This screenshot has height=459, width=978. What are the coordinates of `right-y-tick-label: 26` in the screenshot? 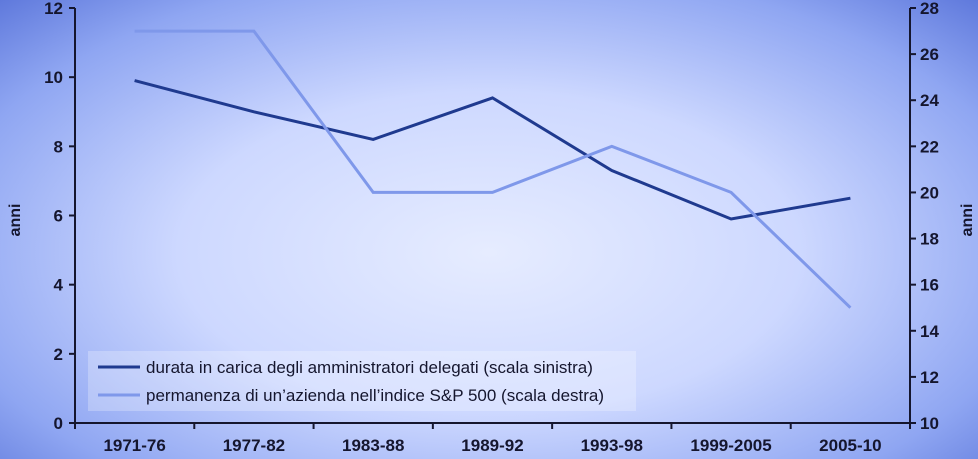 It's located at (929, 54).